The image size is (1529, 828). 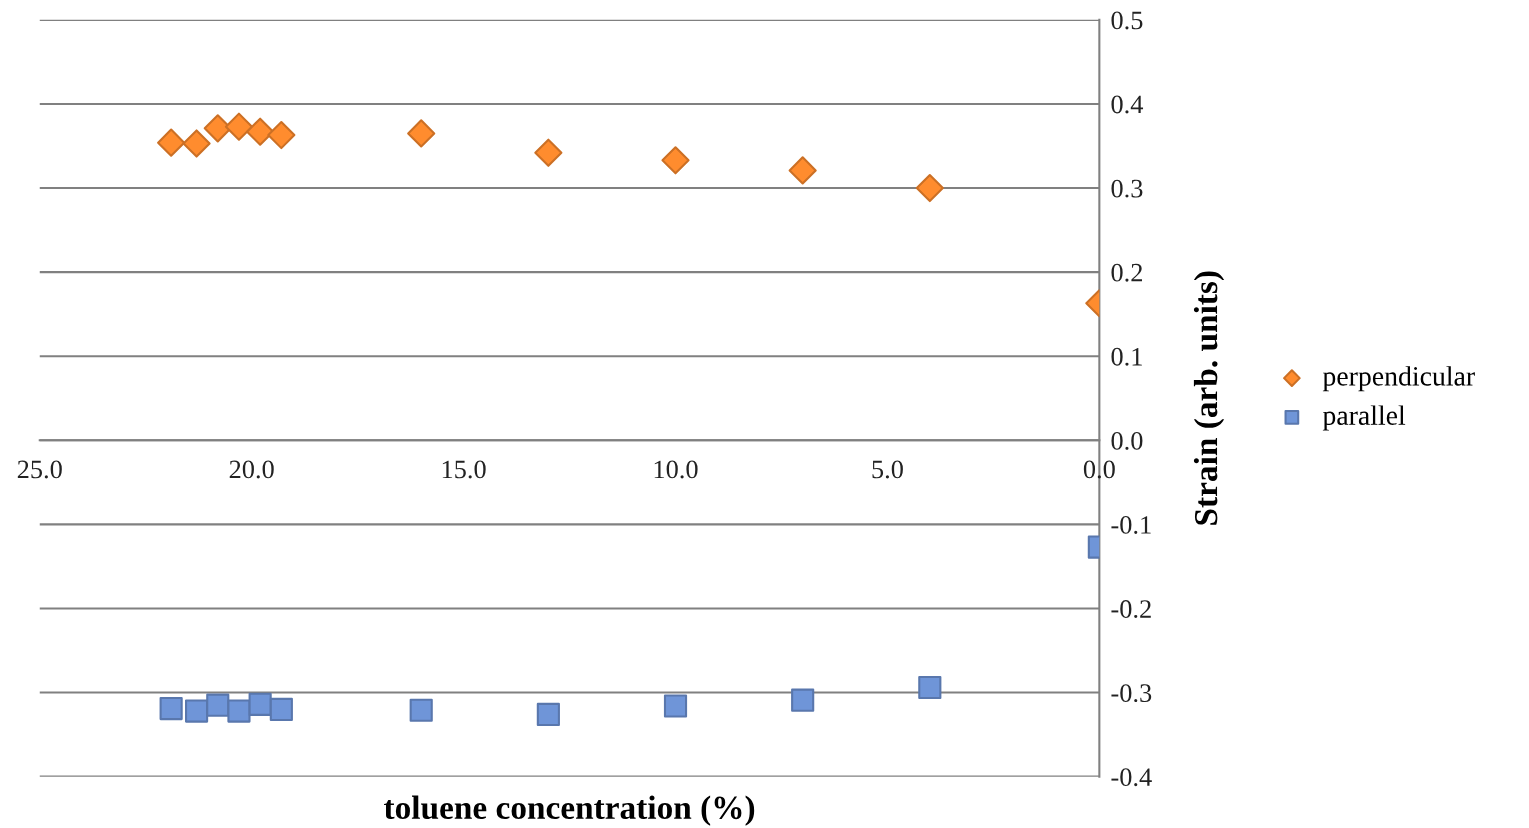 What do you see at coordinates (39, 469) in the screenshot?
I see `x-tick-label: 25.0` at bounding box center [39, 469].